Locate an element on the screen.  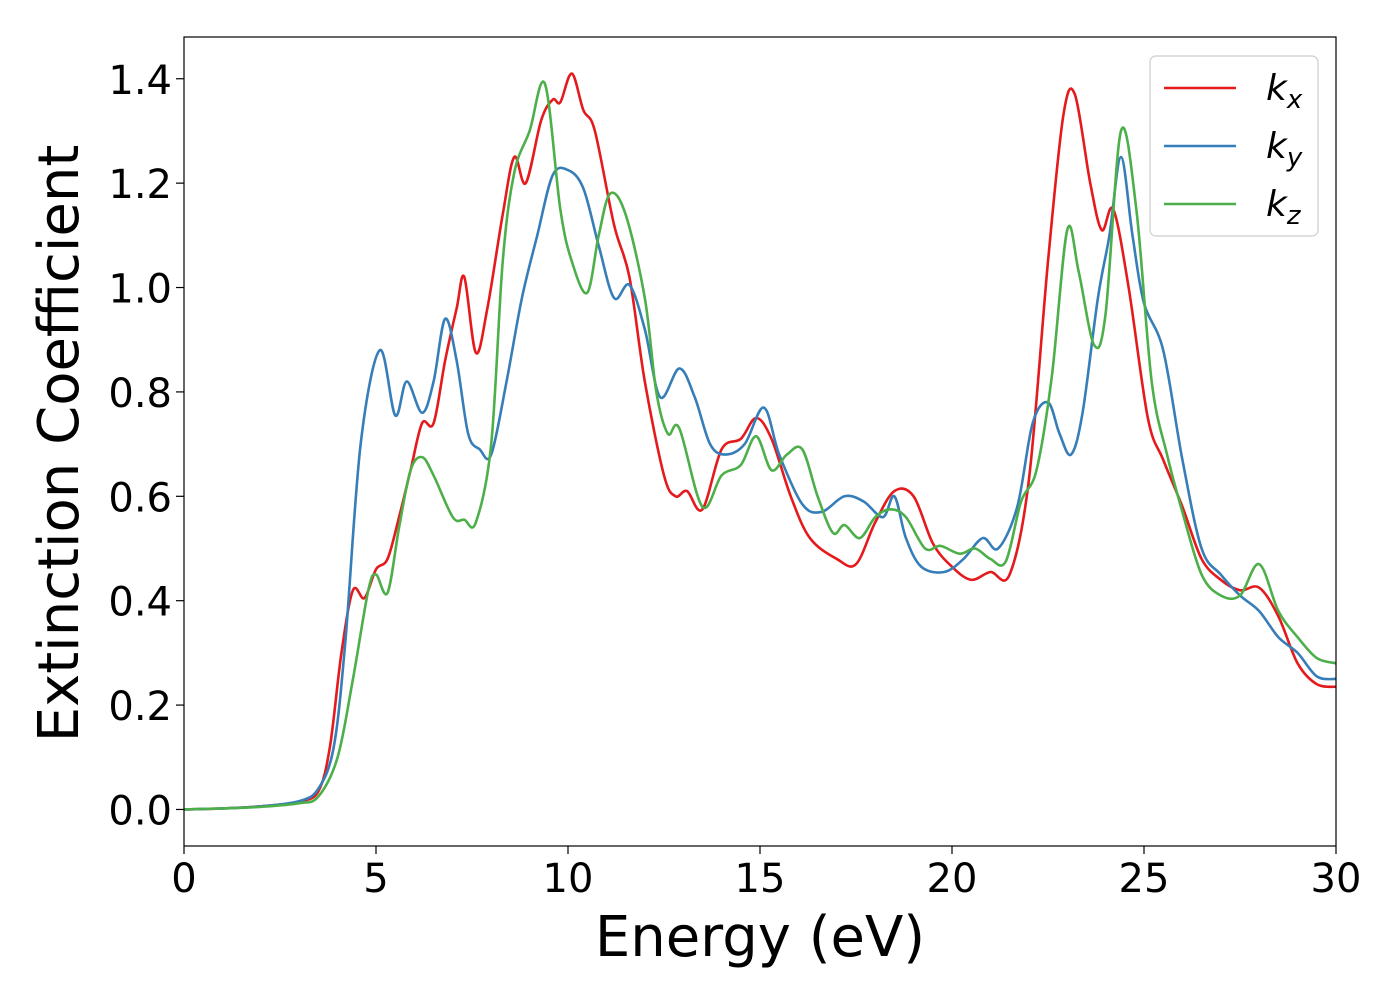
x-tick-label: 15 is located at coordinates (760, 879).